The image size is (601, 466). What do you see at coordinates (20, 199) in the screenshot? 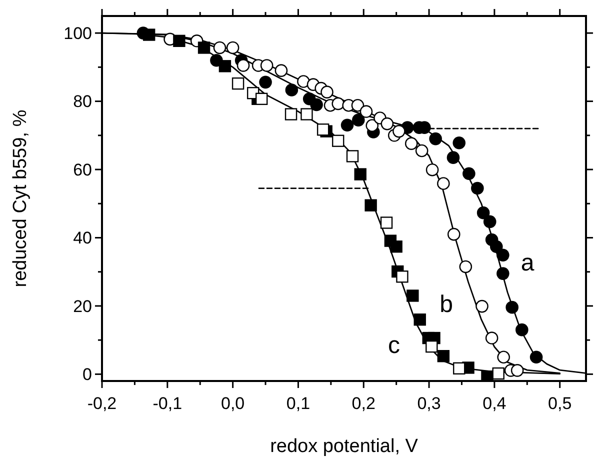
I see `y-axis-title: reduced Cyt b559, %` at bounding box center [20, 199].